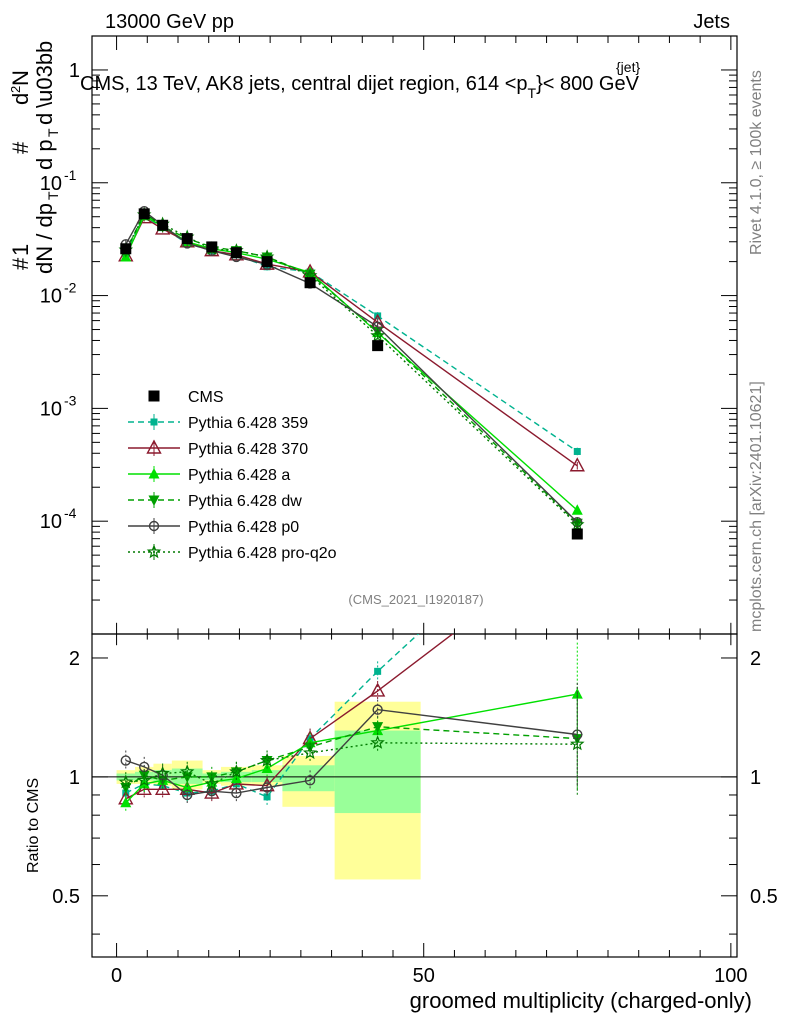 The image size is (786, 1024). I want to click on ratio-line-p359, so click(272, 716).